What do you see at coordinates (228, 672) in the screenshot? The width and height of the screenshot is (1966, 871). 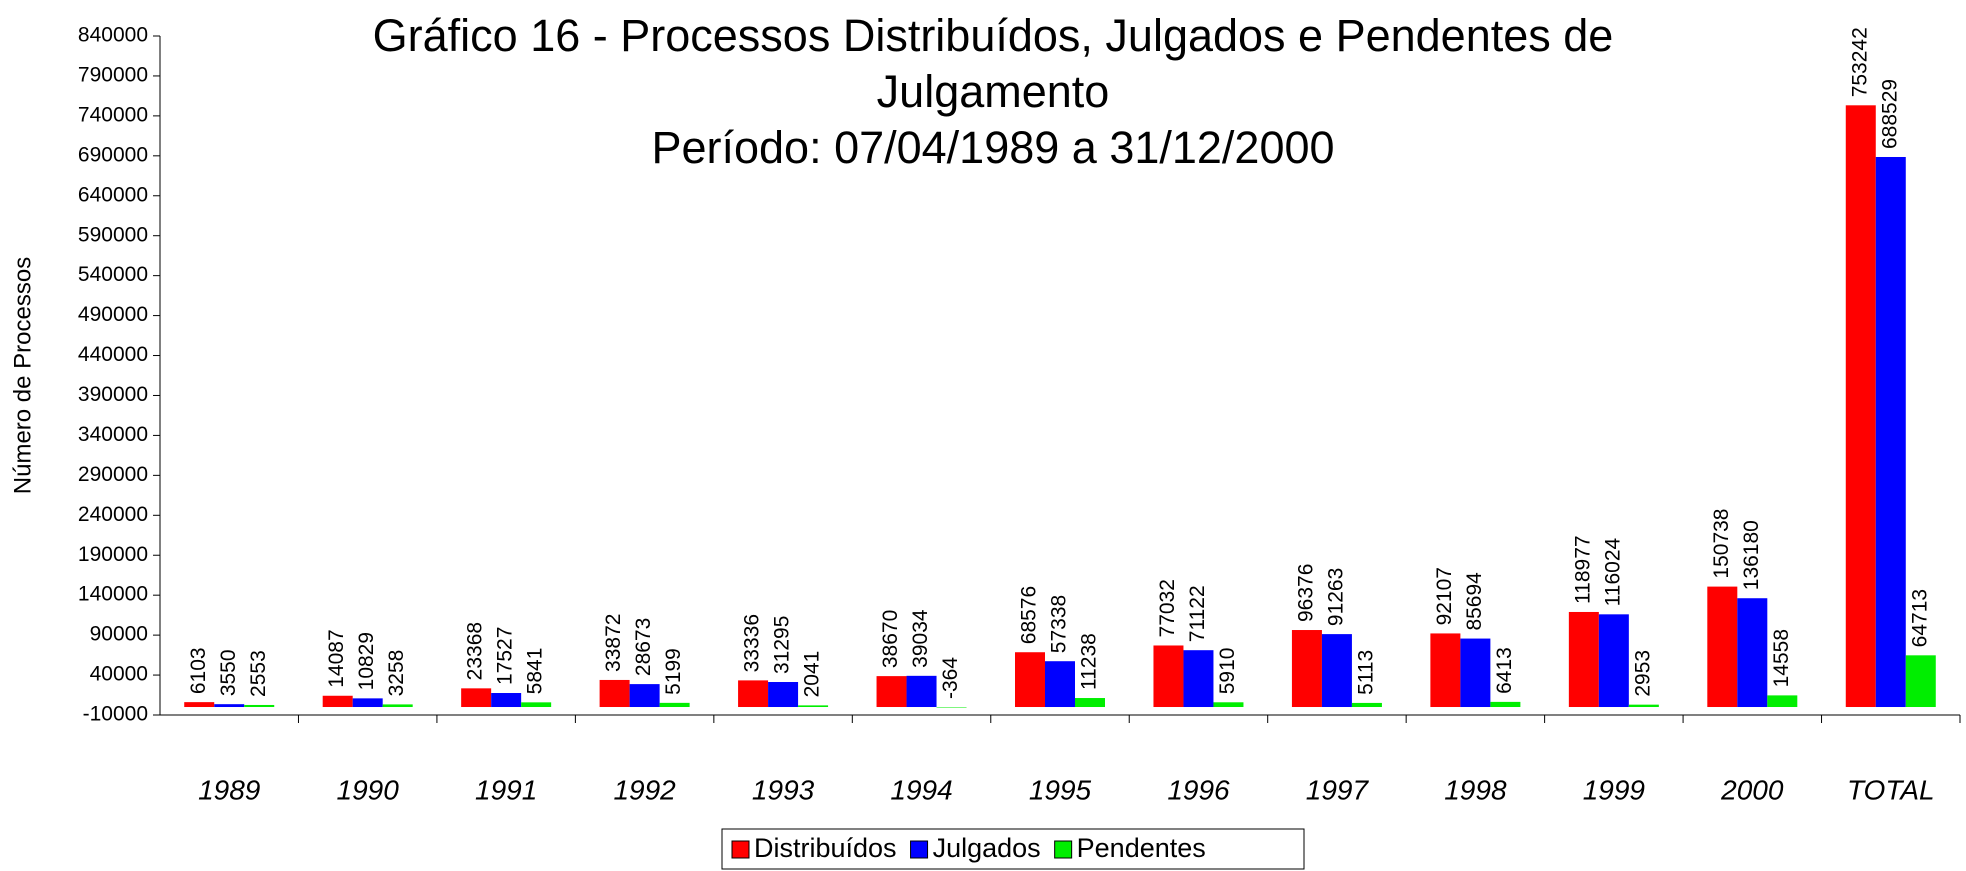 I see `data-label: 3550` at bounding box center [228, 672].